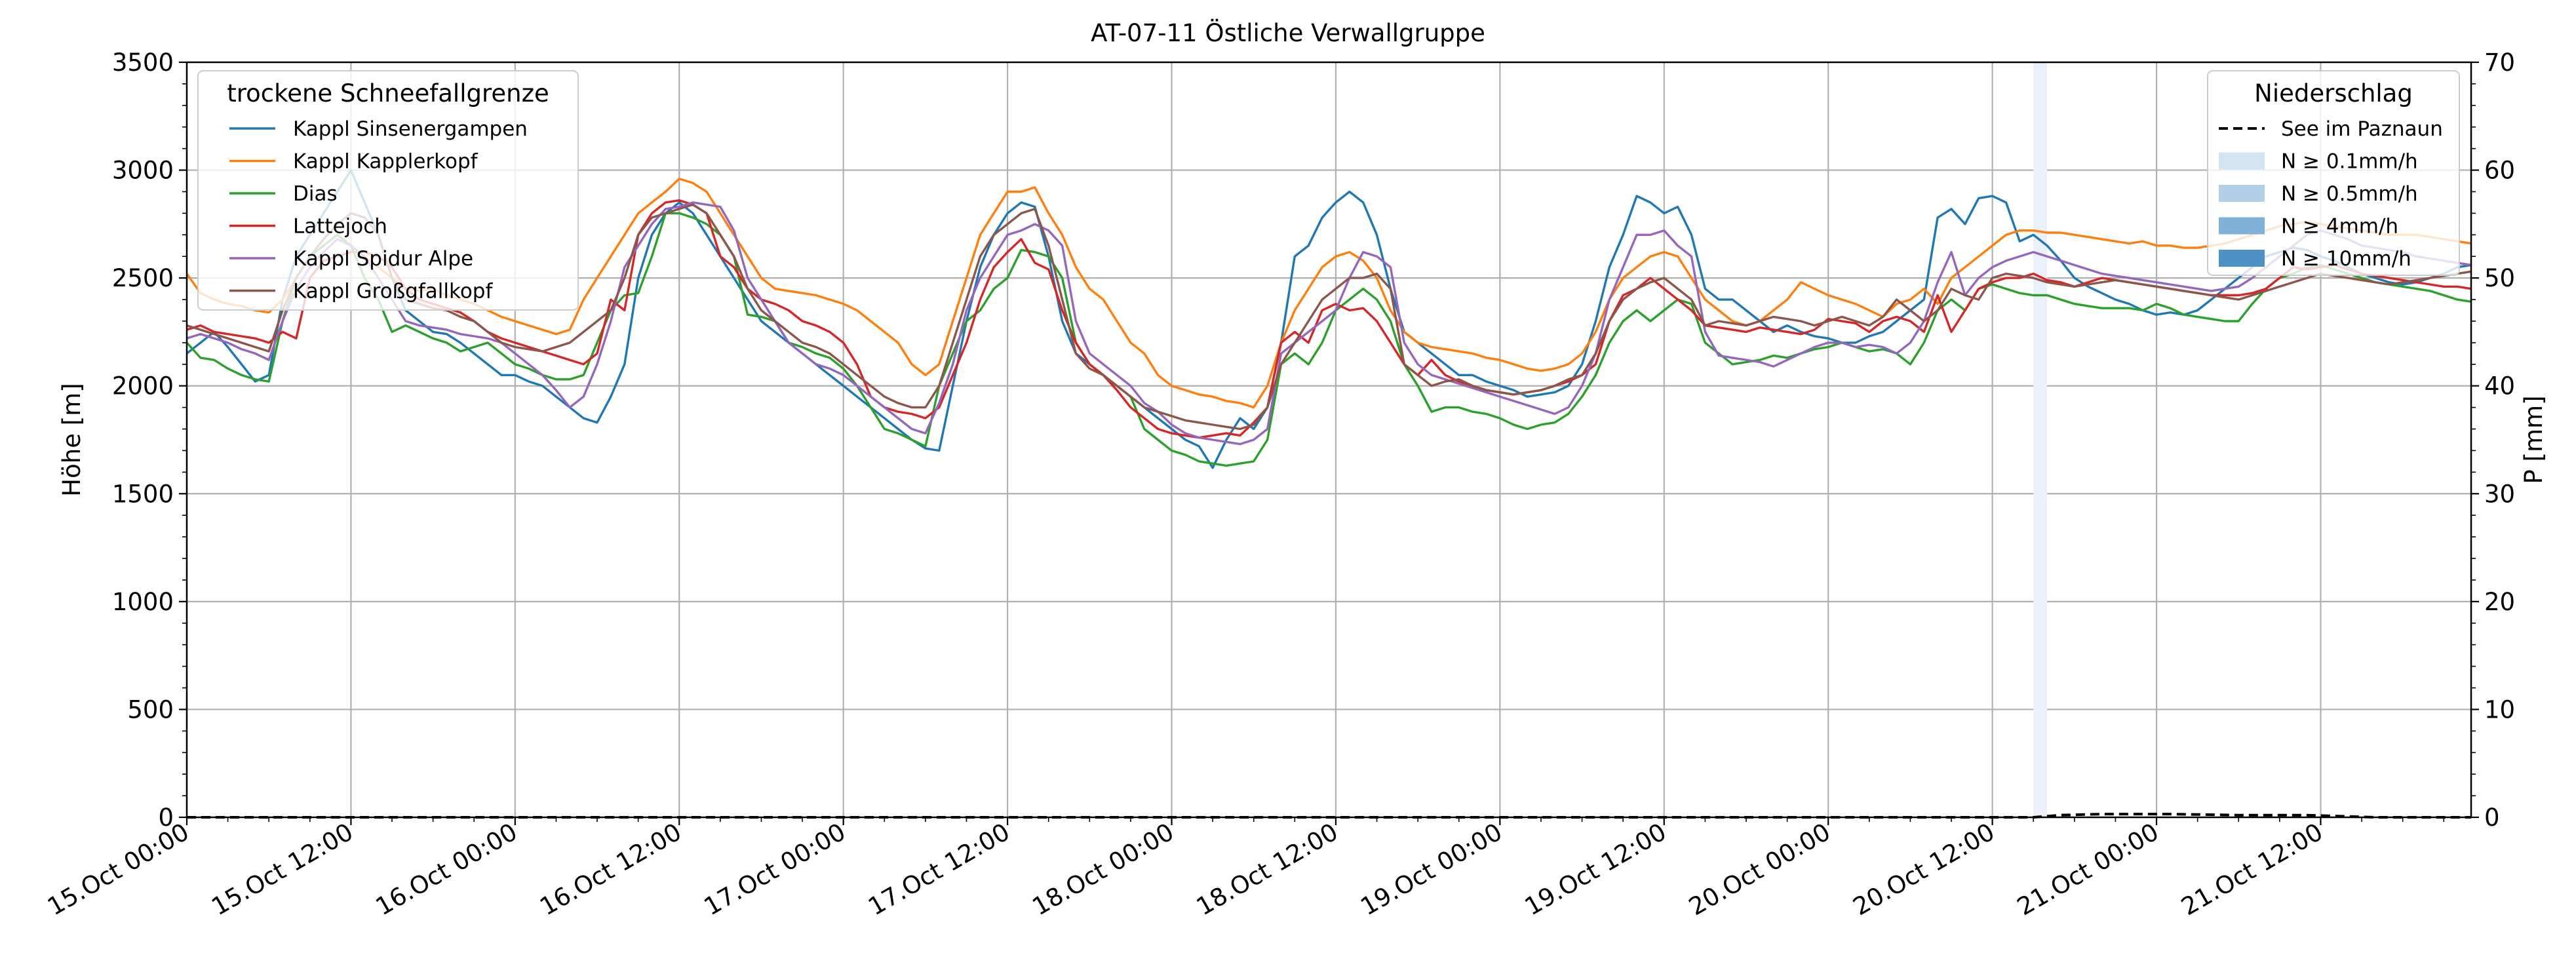 The image size is (2576, 970). I want to click on chart-title: AT-07-11 Östliche Verwallgruppe, so click(1288, 33).